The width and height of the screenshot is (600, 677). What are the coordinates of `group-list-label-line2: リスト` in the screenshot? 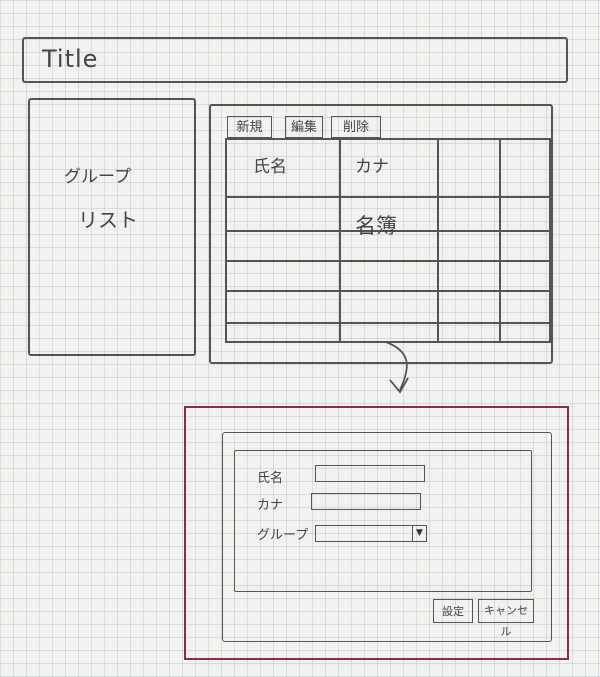 It's located at (108, 220).